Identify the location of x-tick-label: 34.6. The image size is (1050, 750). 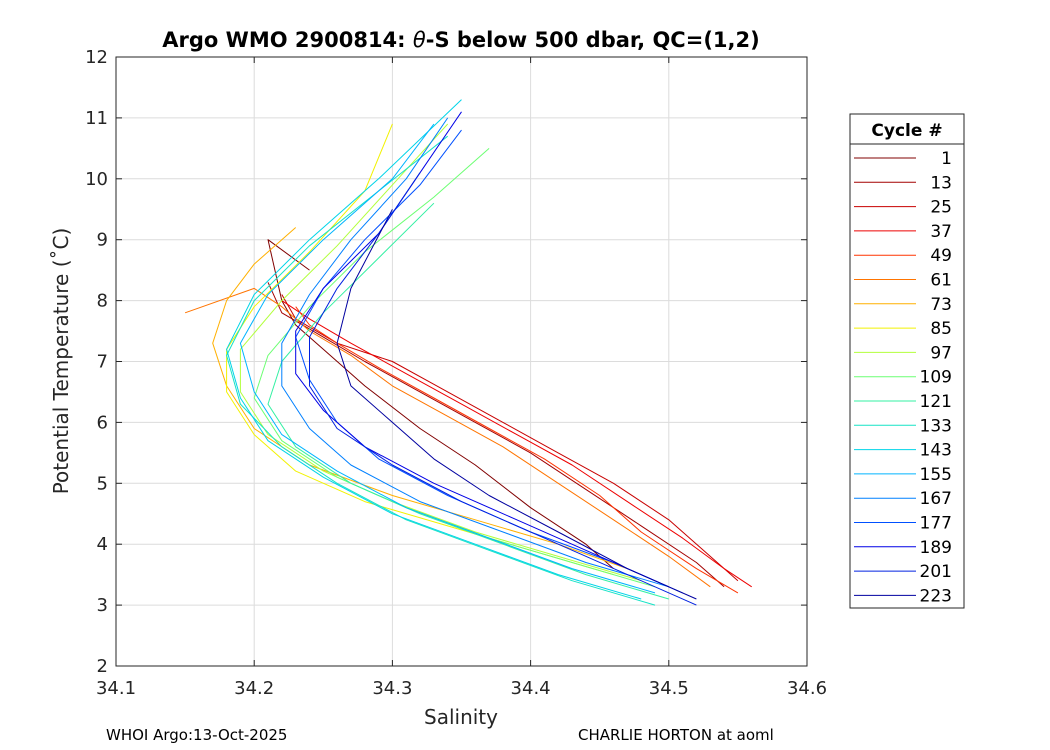
(807, 688).